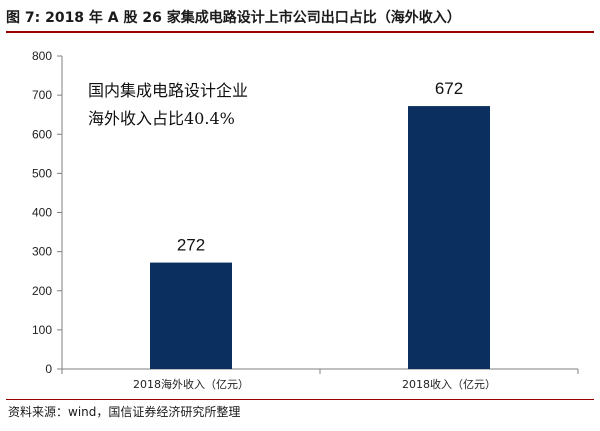 Image resolution: width=600 pixels, height=431 pixels. I want to click on bar-value-label: 672, so click(449, 88).